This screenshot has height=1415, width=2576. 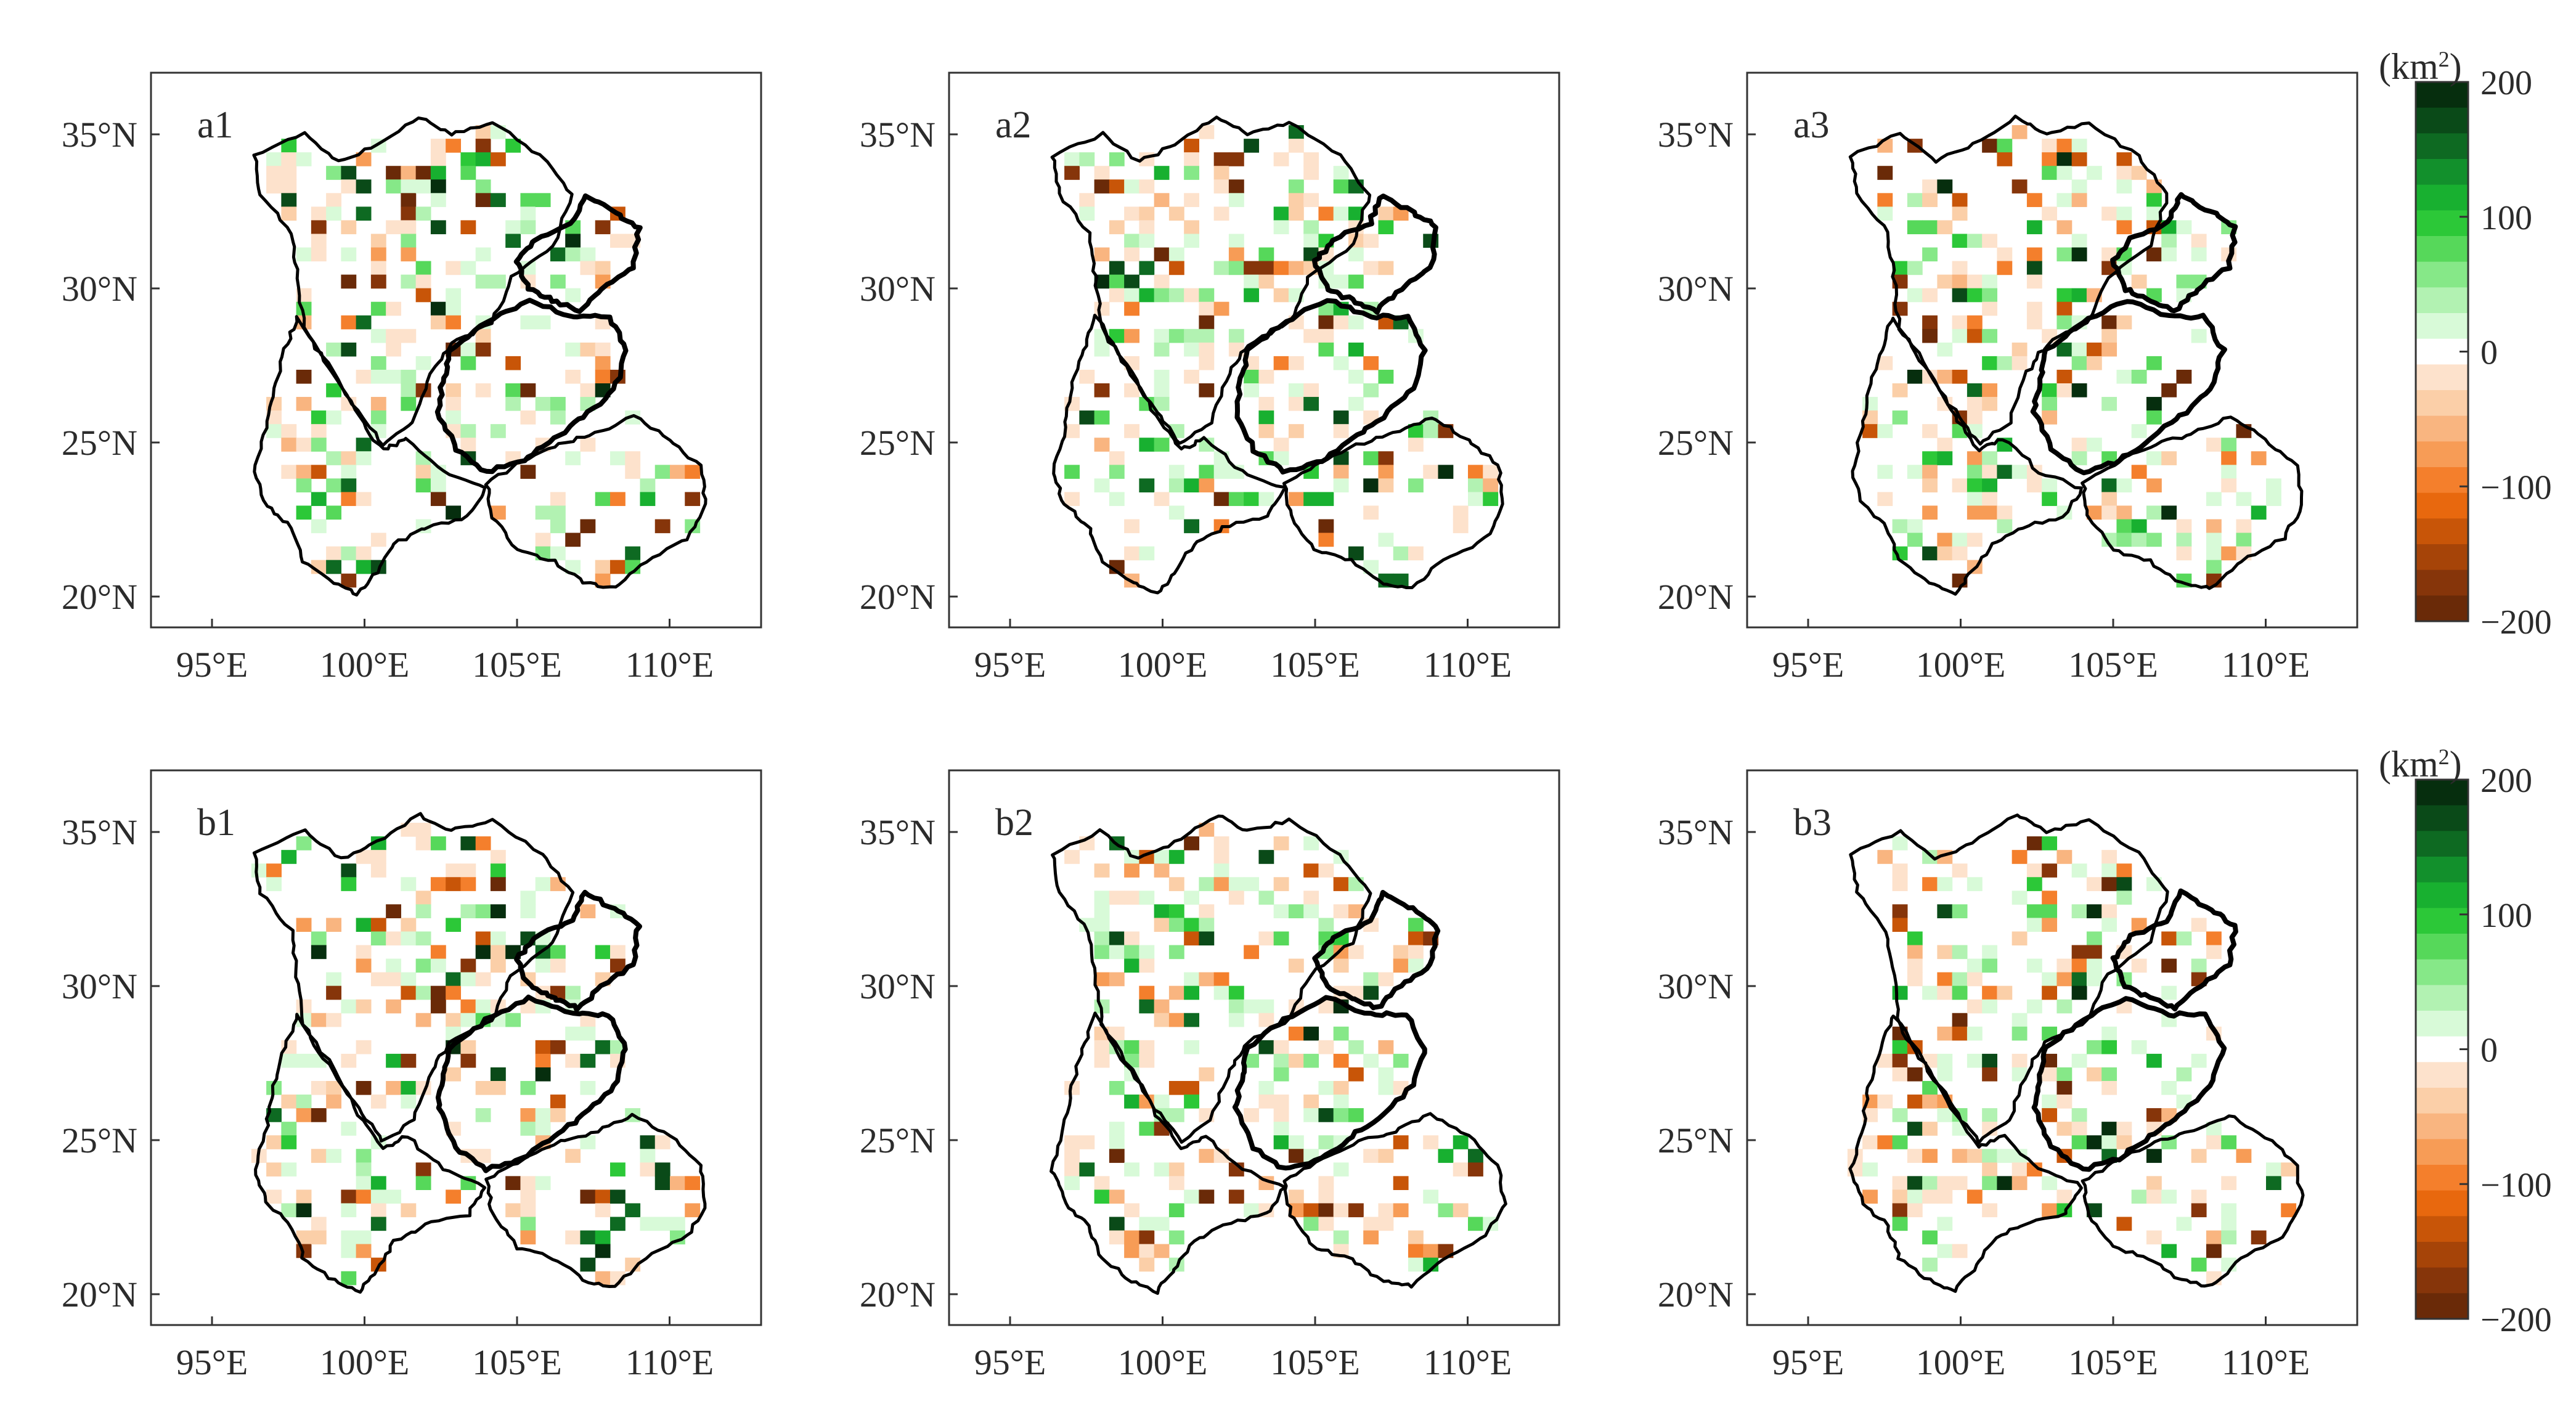 What do you see at coordinates (2174, 253) in the screenshot?
I see `province-boundary` at bounding box center [2174, 253].